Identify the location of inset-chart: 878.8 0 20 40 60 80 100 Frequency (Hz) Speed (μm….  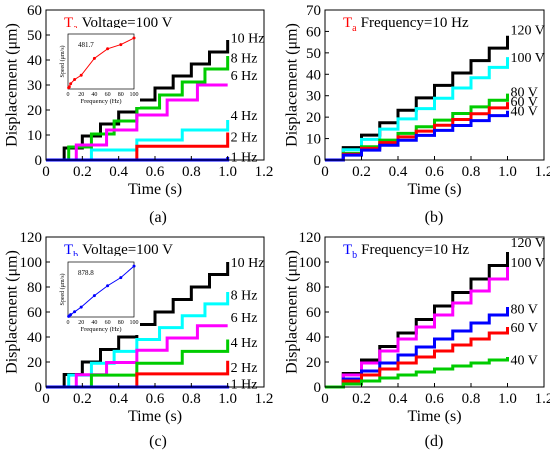
(99, 295).